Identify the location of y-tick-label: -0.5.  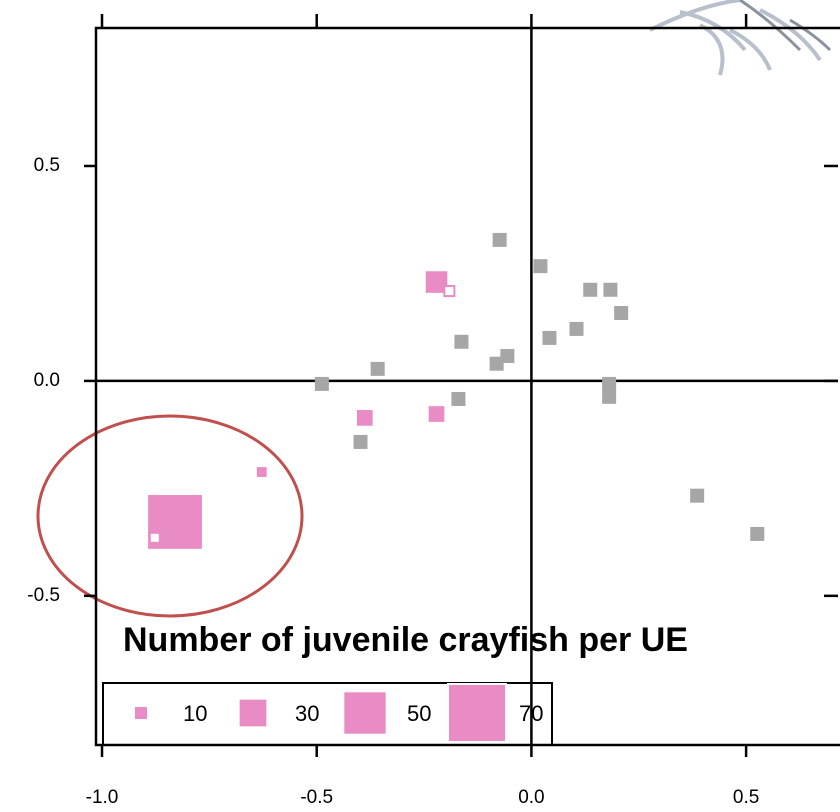
(43, 595).